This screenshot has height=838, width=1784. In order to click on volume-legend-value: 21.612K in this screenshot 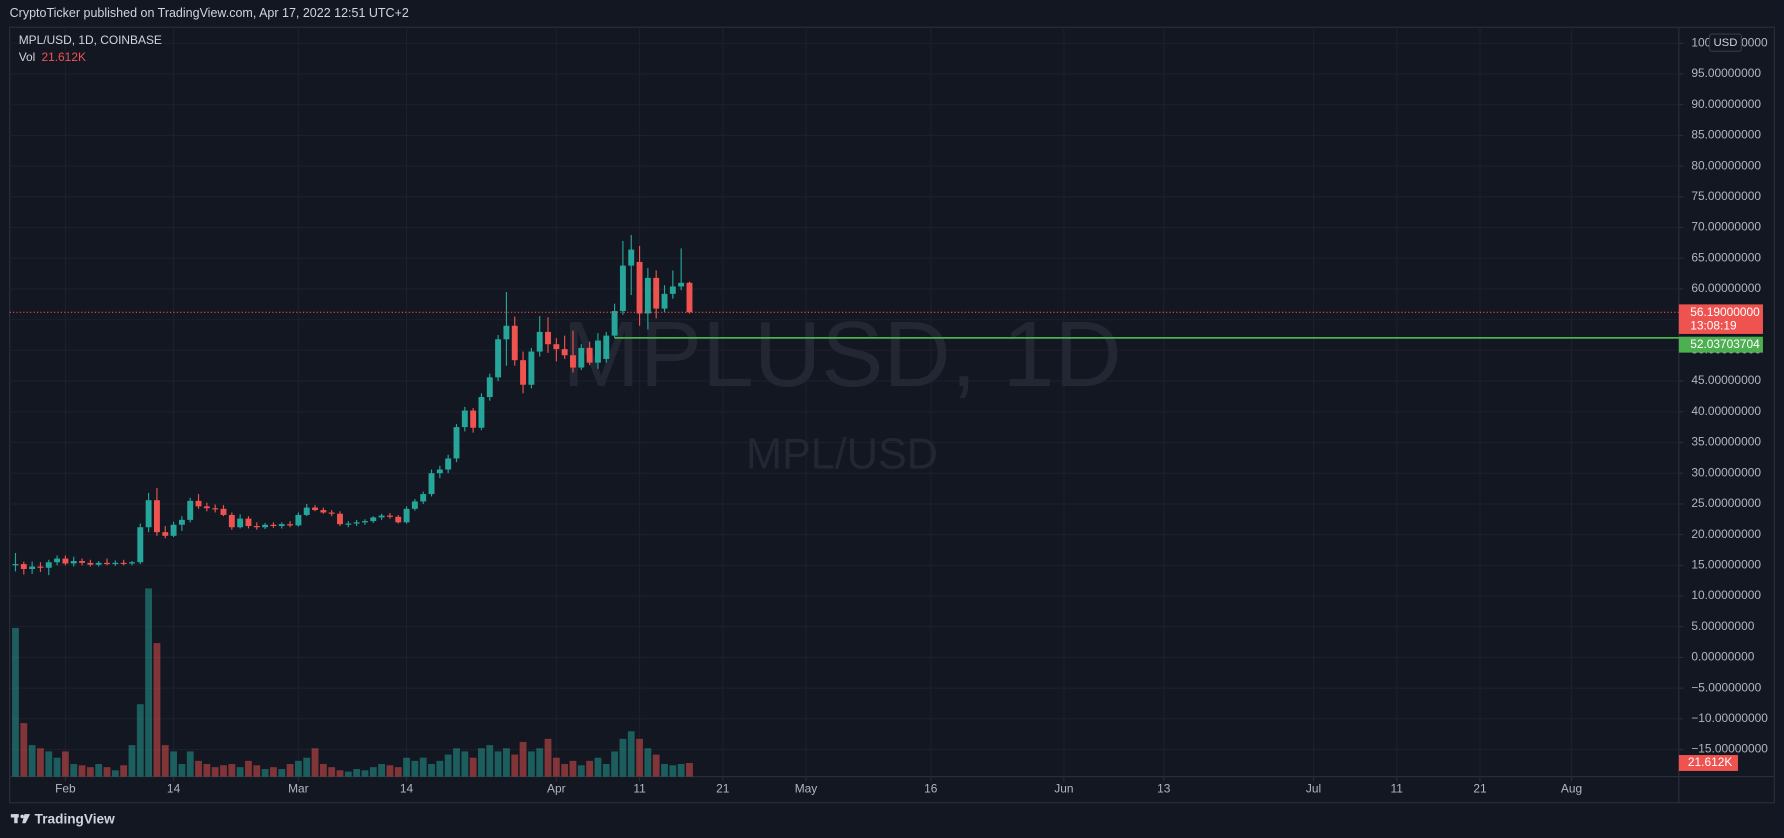, I will do `click(63, 57)`.